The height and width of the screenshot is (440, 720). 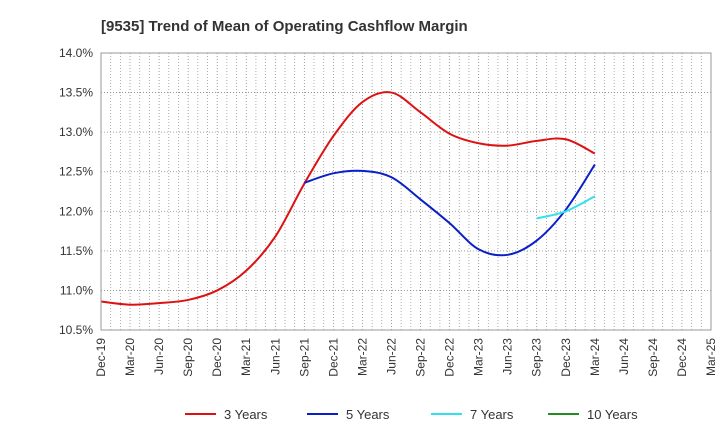 I want to click on x-tick-label: Dec-22, so click(x=450, y=357).